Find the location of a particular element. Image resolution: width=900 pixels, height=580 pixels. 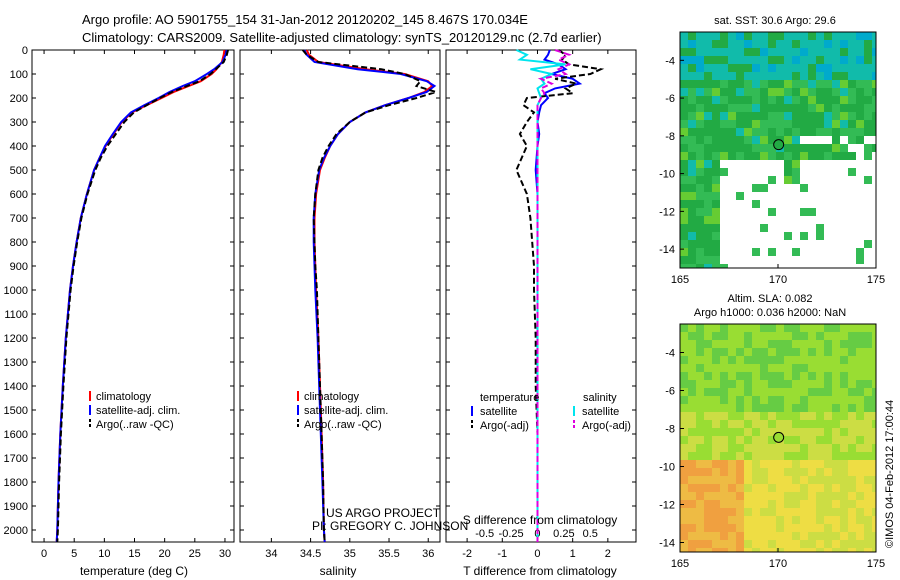

x-tick-label: 0 is located at coordinates (44, 554).